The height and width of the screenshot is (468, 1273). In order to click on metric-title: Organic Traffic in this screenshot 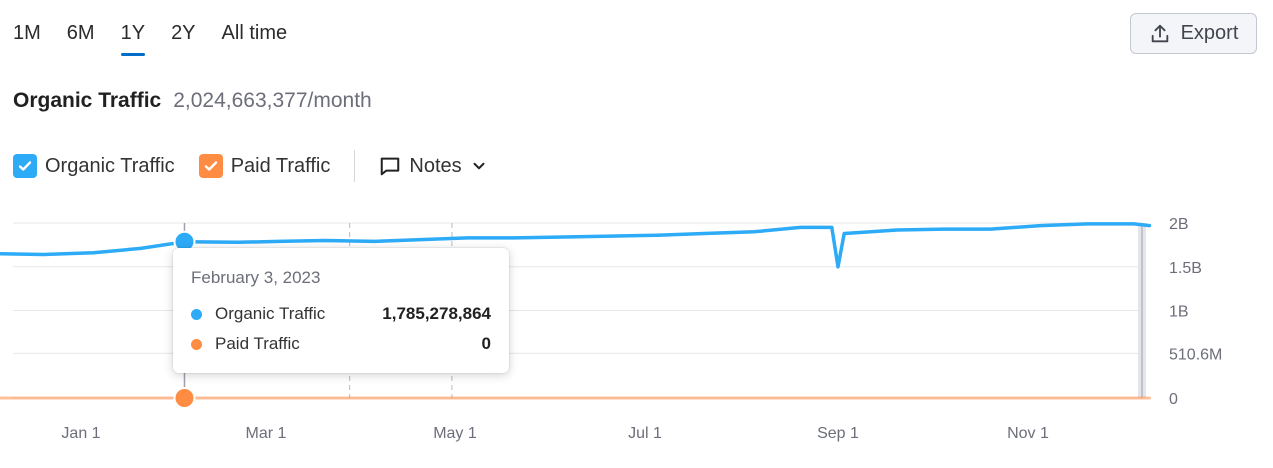, I will do `click(87, 100)`.